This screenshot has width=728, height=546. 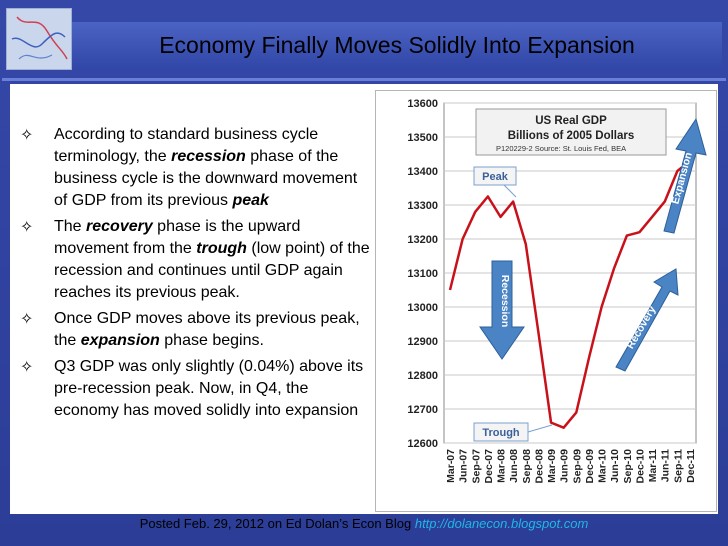 I want to click on emphasis-term: peak, so click(x=250, y=200).